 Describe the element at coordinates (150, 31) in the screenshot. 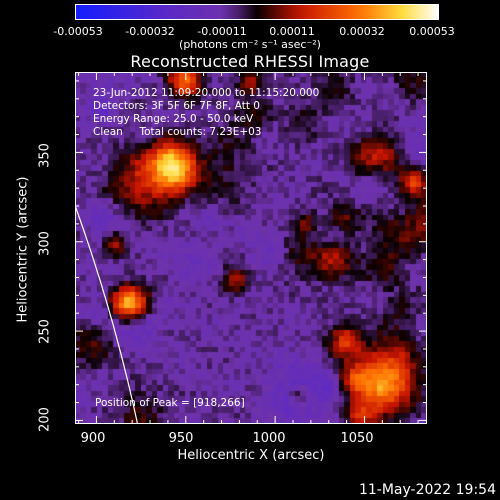

I see `colorbar-tick: -0.00032` at that location.